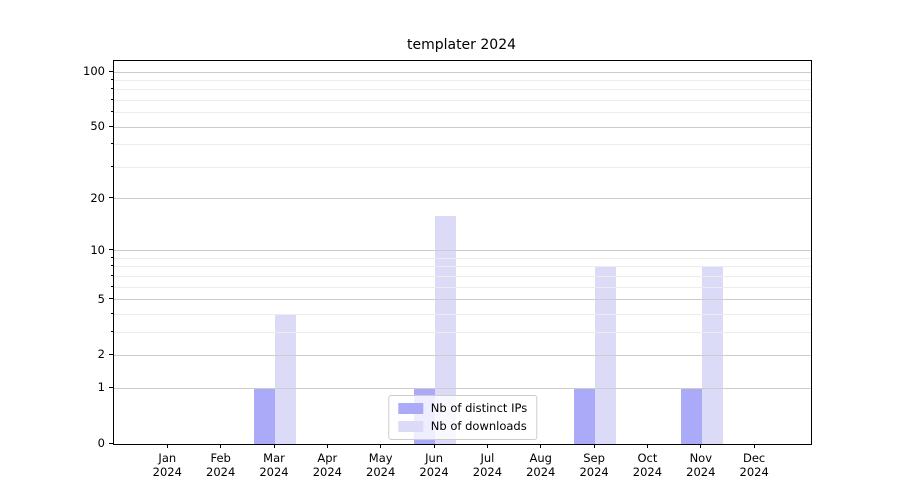 The width and height of the screenshot is (900, 500). I want to click on bar-nb-of-downloads-mar, so click(286, 379).